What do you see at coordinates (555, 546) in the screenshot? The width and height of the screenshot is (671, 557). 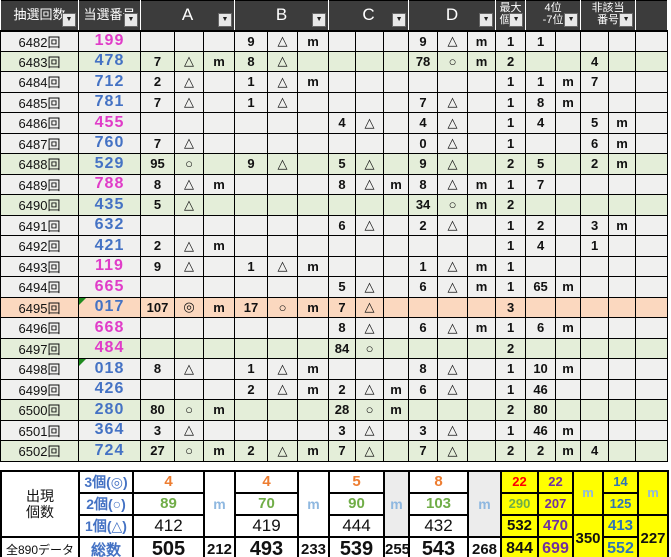 I see `summary-rank-total: 699` at bounding box center [555, 546].